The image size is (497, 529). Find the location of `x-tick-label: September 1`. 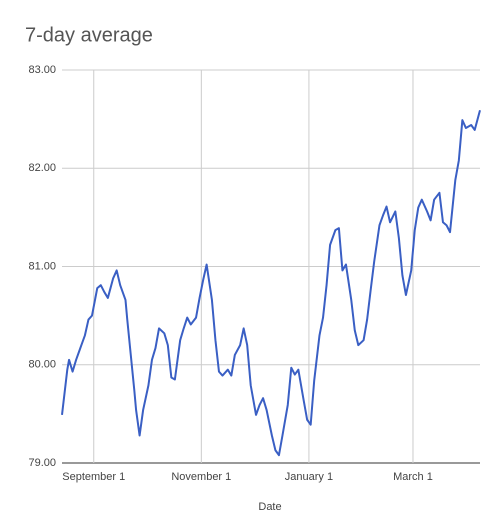

x-tick-label: September 1 is located at coordinates (93, 477).